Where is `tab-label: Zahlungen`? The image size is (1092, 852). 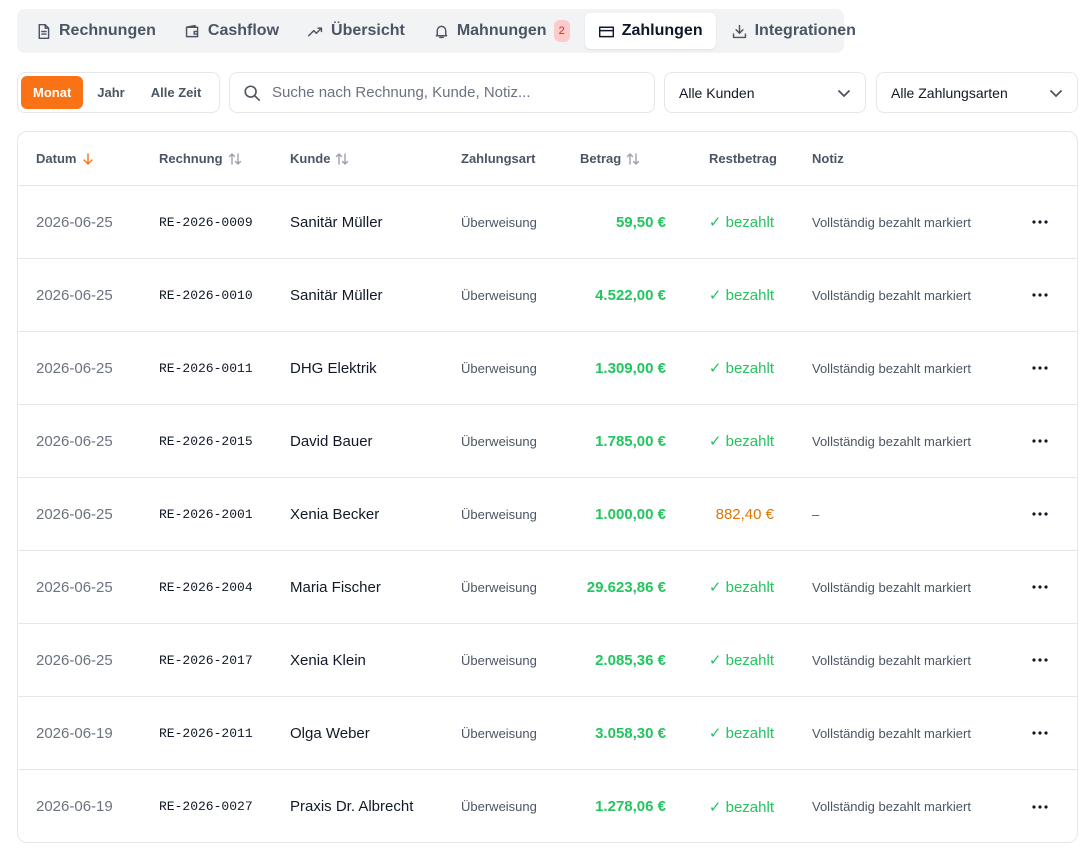
tab-label: Zahlungen is located at coordinates (662, 30).